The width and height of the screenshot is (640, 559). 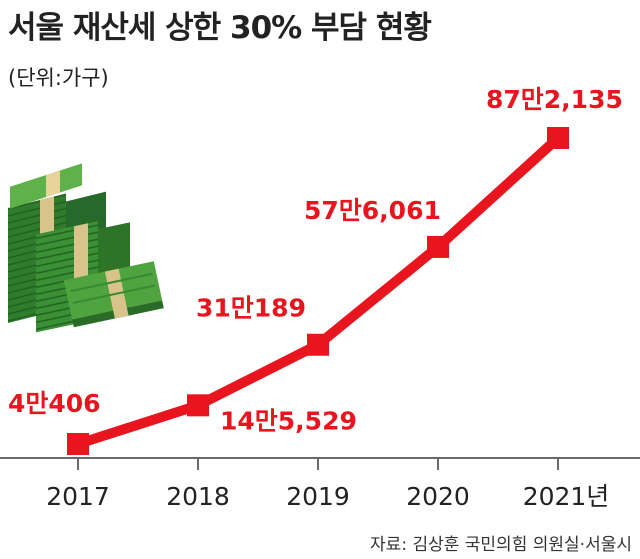 I want to click on money-stack-icon, so click(x=86, y=248).